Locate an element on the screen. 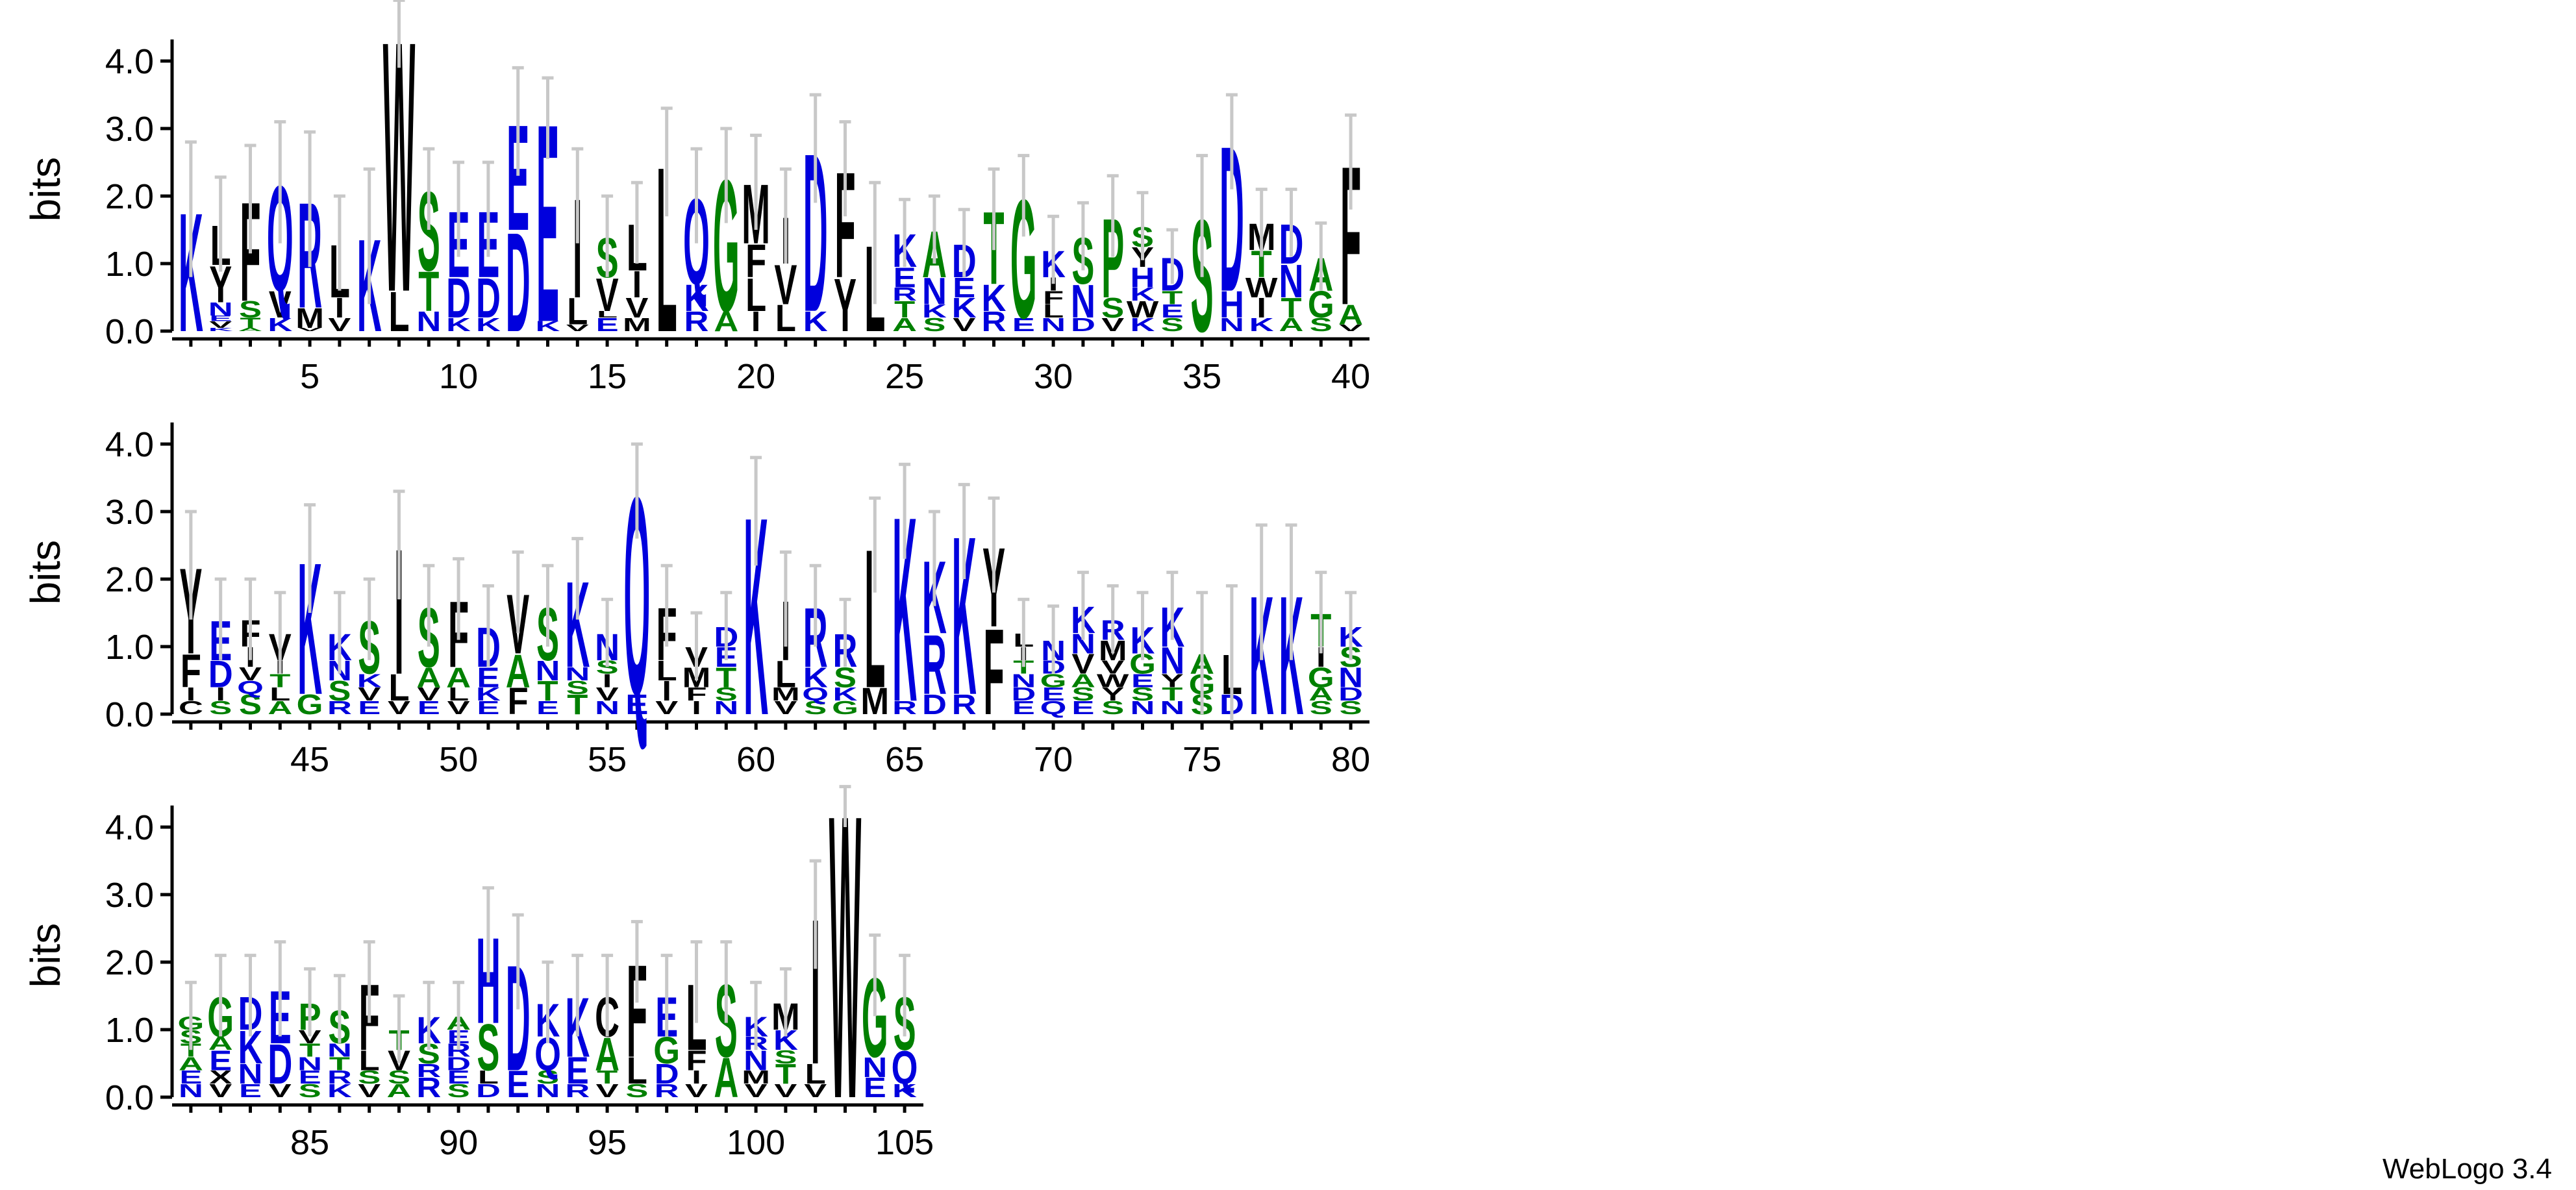  residue-letter: G is located at coordinates (310, 705).